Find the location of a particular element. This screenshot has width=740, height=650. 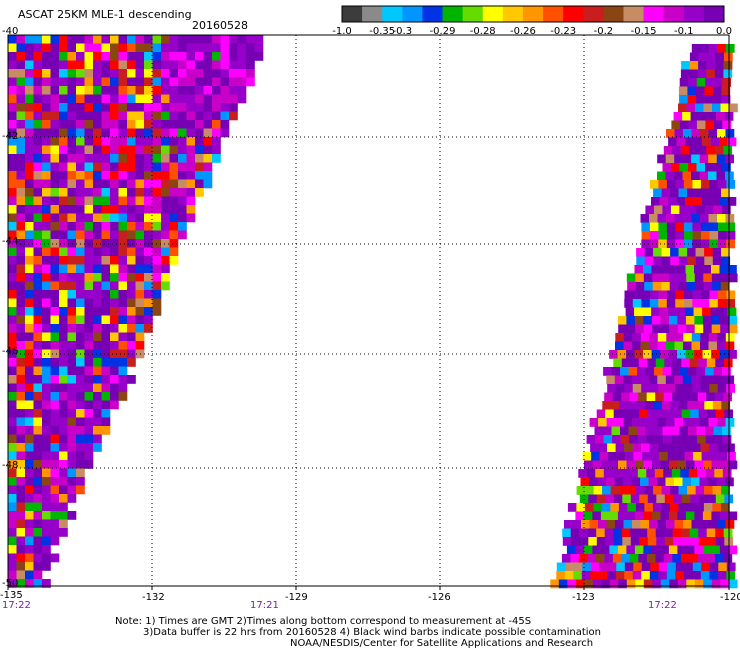

colorbar-label: -0.29 is located at coordinates (442, 31).